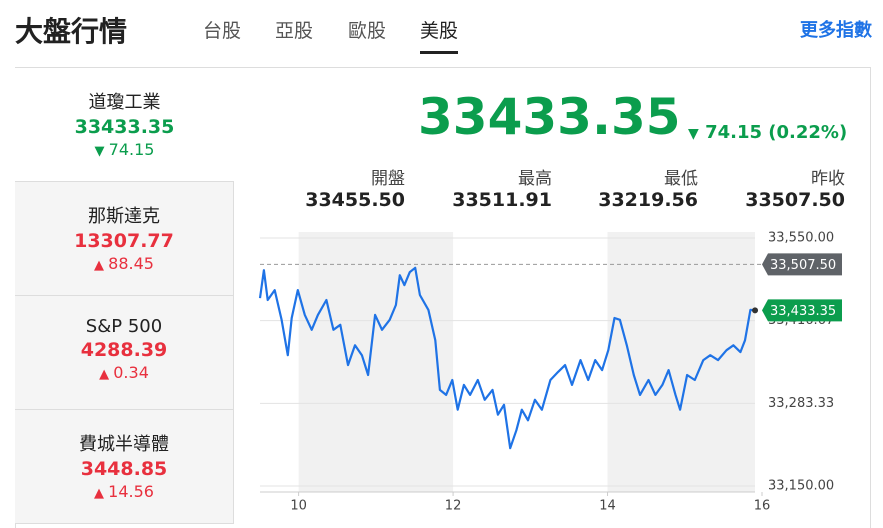 The image size is (883, 528). What do you see at coordinates (131, 372) in the screenshot?
I see `index-change-text: 0.34` at bounding box center [131, 372].